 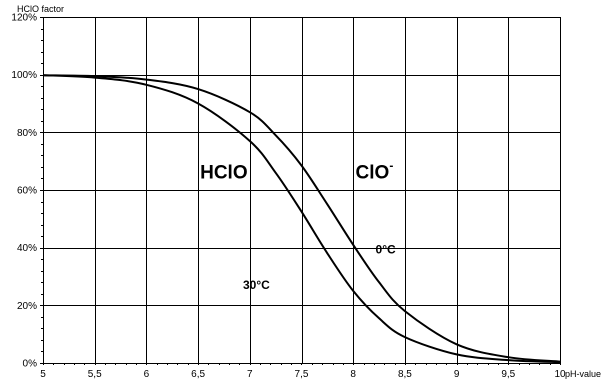 I want to click on x-tick-label: 6,5, so click(x=198, y=374).